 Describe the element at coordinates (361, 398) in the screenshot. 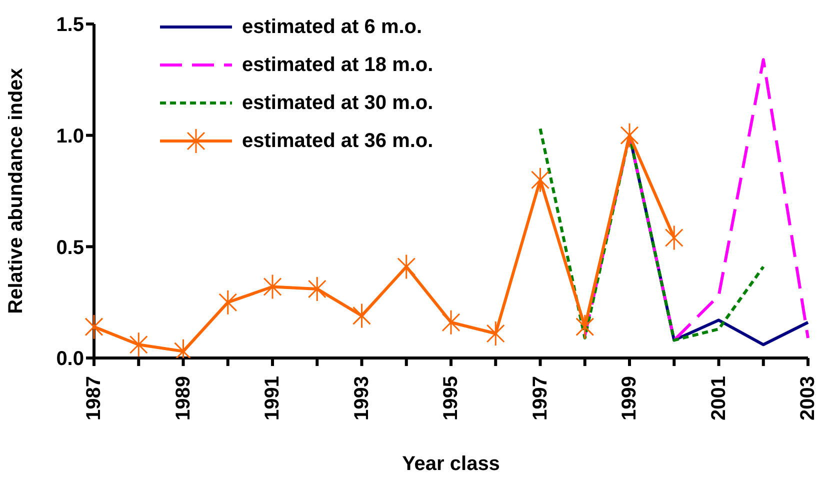

I see `x-tick-label: 1993` at that location.